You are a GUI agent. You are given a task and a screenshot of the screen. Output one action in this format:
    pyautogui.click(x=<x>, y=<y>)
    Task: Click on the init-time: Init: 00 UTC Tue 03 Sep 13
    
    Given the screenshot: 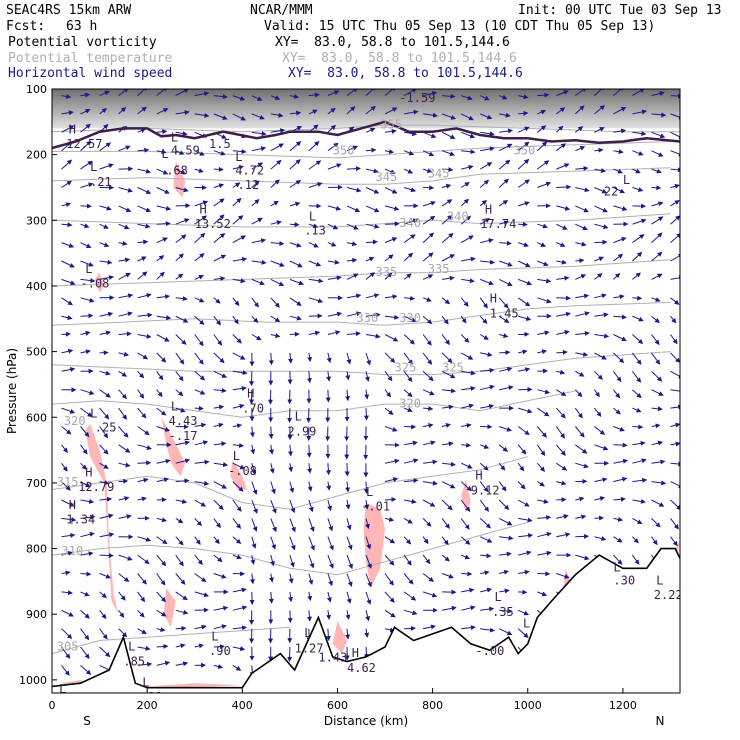 What is the action you would take?
    pyautogui.click(x=620, y=10)
    